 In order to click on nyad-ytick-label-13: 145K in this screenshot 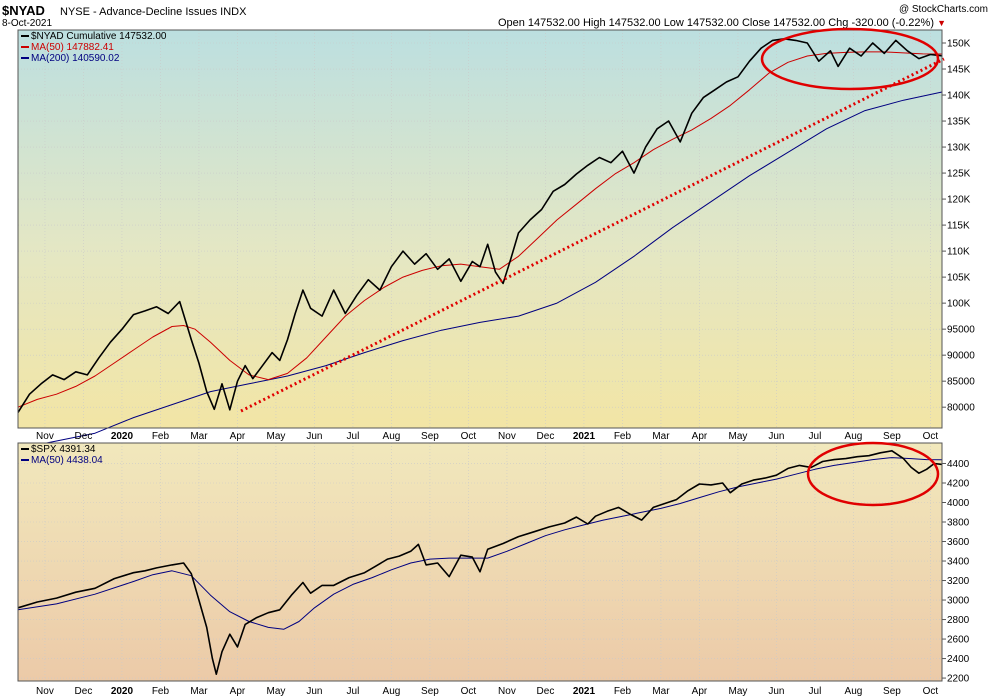, I will do `click(959, 70)`.